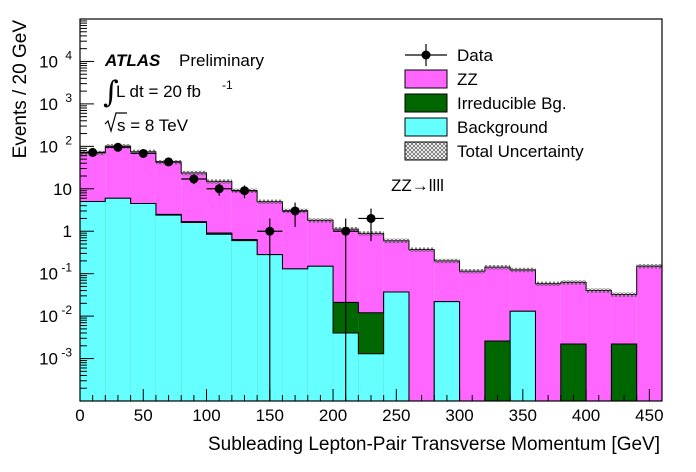  I want to click on y-tick-label-0: 10, so click(48, 359).